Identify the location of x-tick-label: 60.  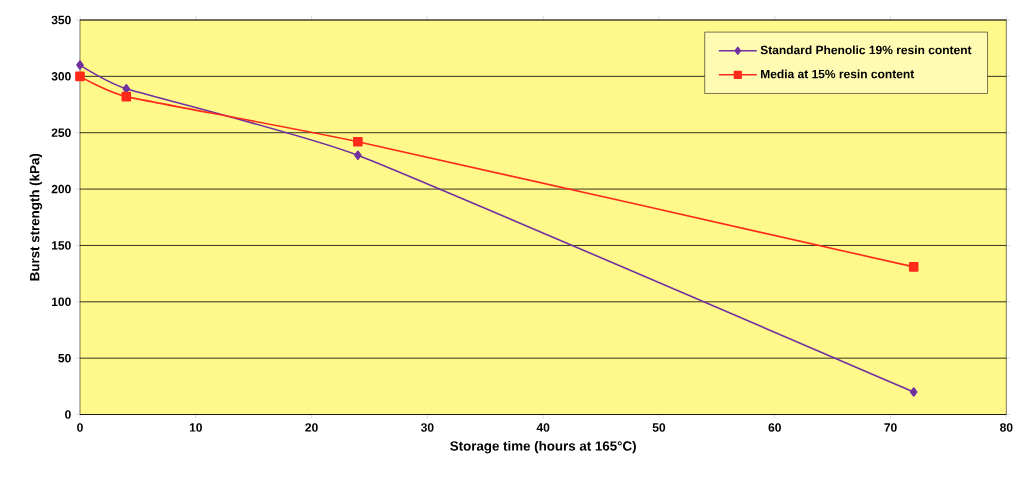
(774, 427).